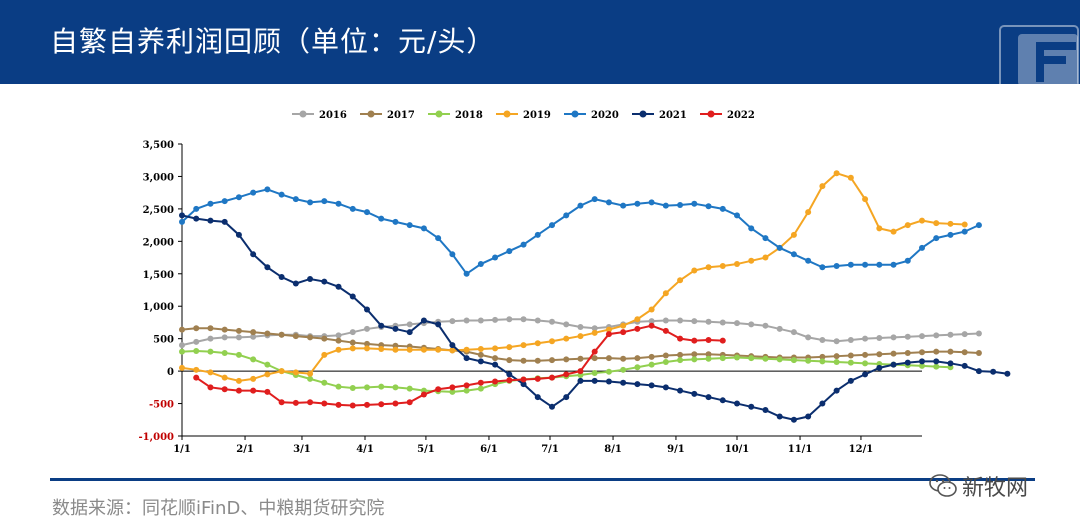 This screenshot has height=532, width=1080. Describe the element at coordinates (158, 210) in the screenshot. I see `y-tick-label: 2,500` at that location.